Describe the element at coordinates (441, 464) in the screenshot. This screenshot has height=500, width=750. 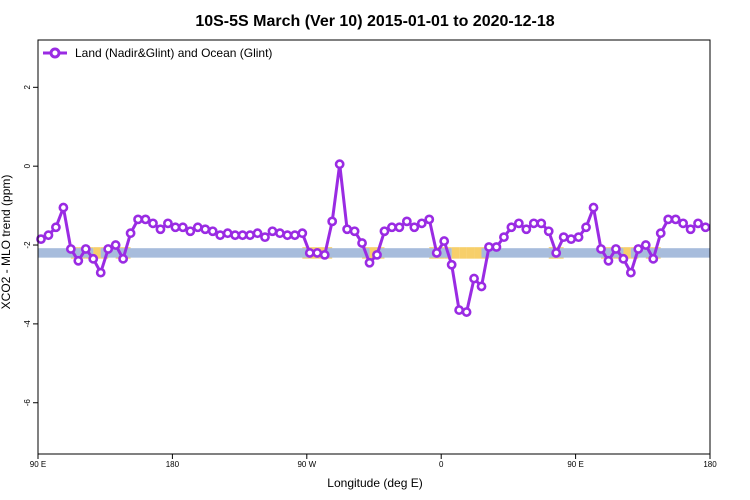
I see `x-tick-label: 0` at that location.